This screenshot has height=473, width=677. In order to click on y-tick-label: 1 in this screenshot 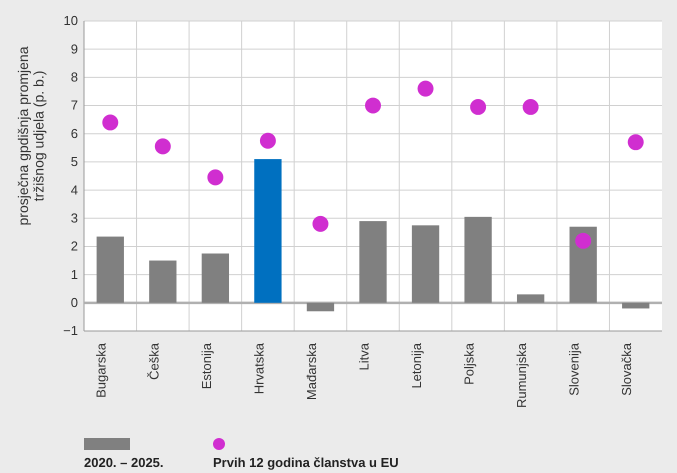, I will do `click(74, 274)`.